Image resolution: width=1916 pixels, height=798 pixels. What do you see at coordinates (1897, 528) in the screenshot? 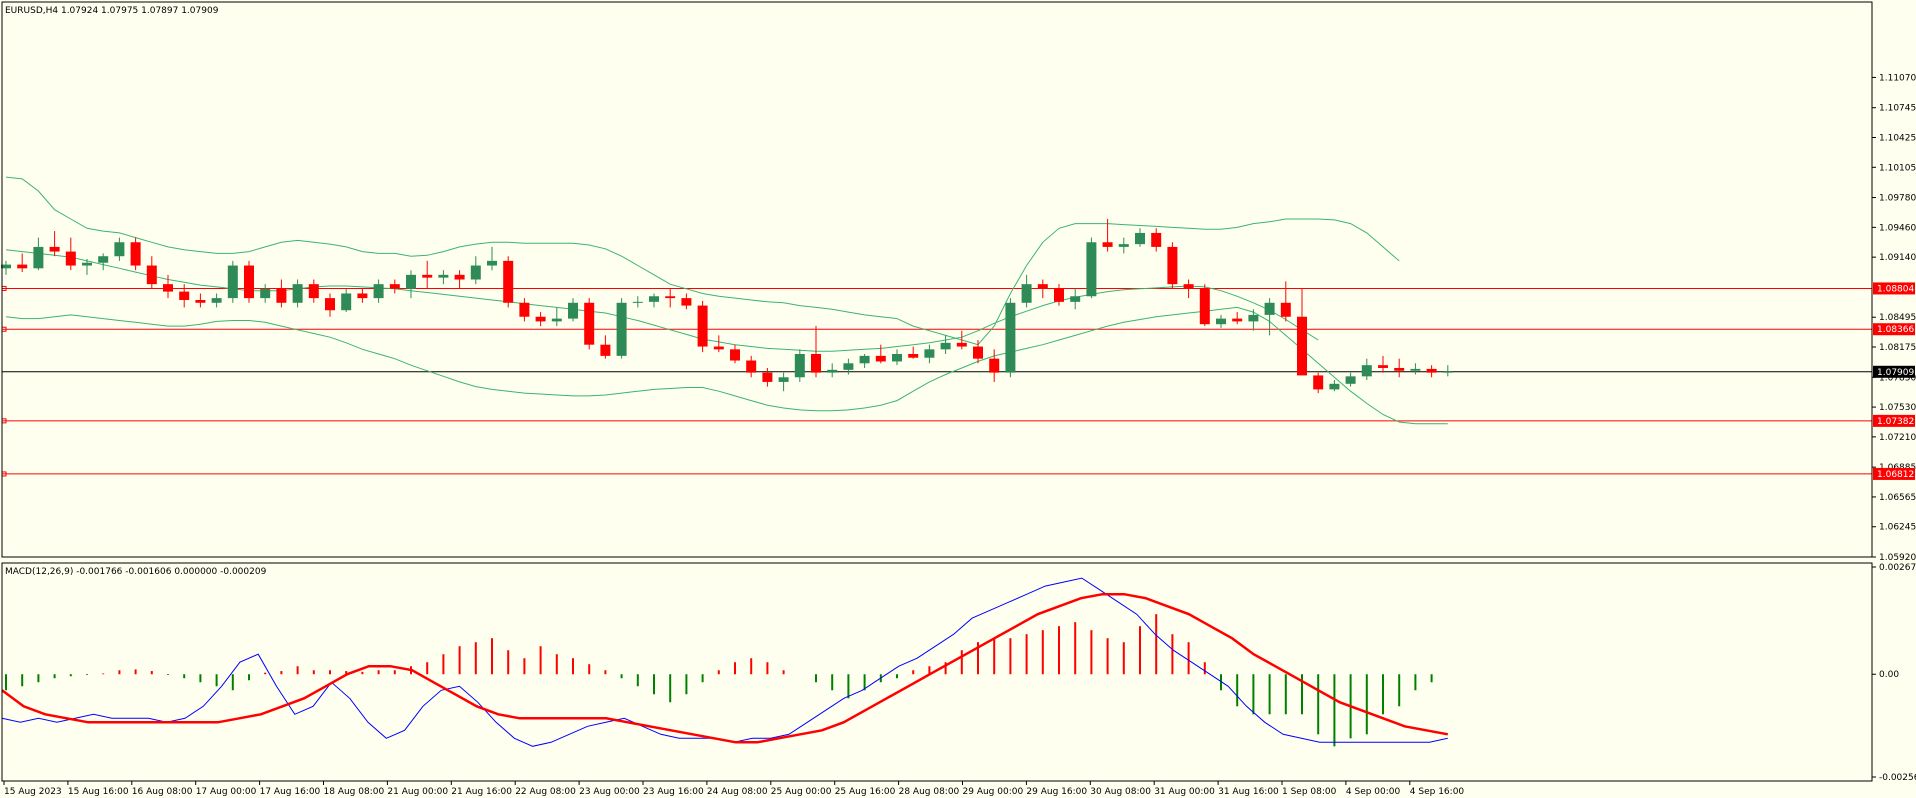
I see `price-tick-label: 1.06245` at bounding box center [1897, 528].